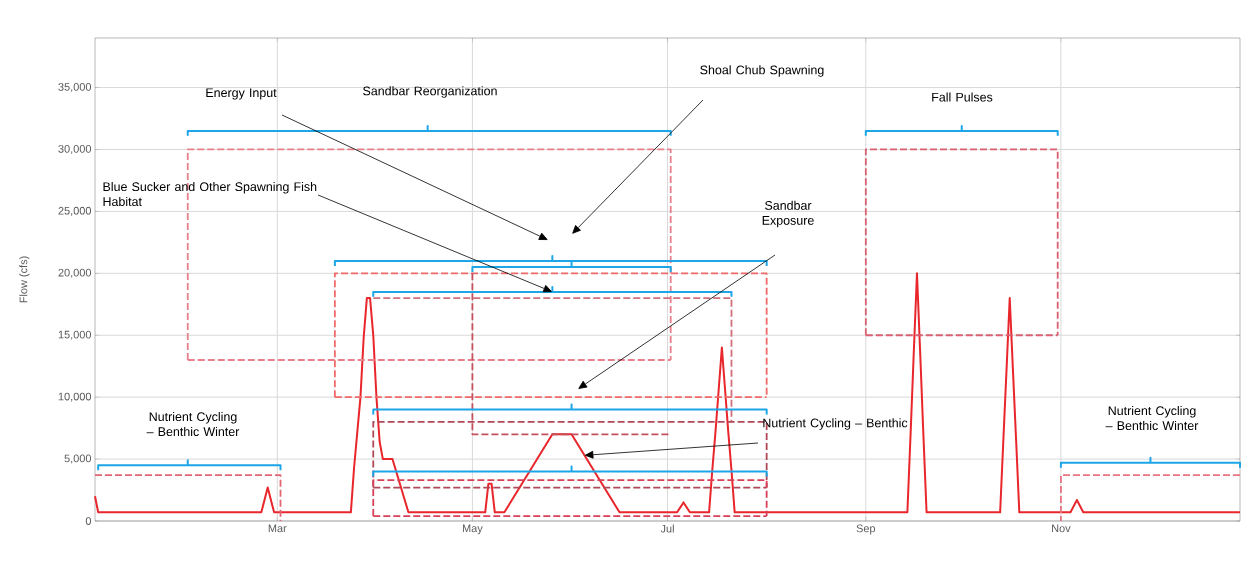 Image resolution: width=1254 pixels, height=571 pixels. What do you see at coordinates (788, 214) in the screenshot?
I see `annotation: Sandbar Exposure` at bounding box center [788, 214].